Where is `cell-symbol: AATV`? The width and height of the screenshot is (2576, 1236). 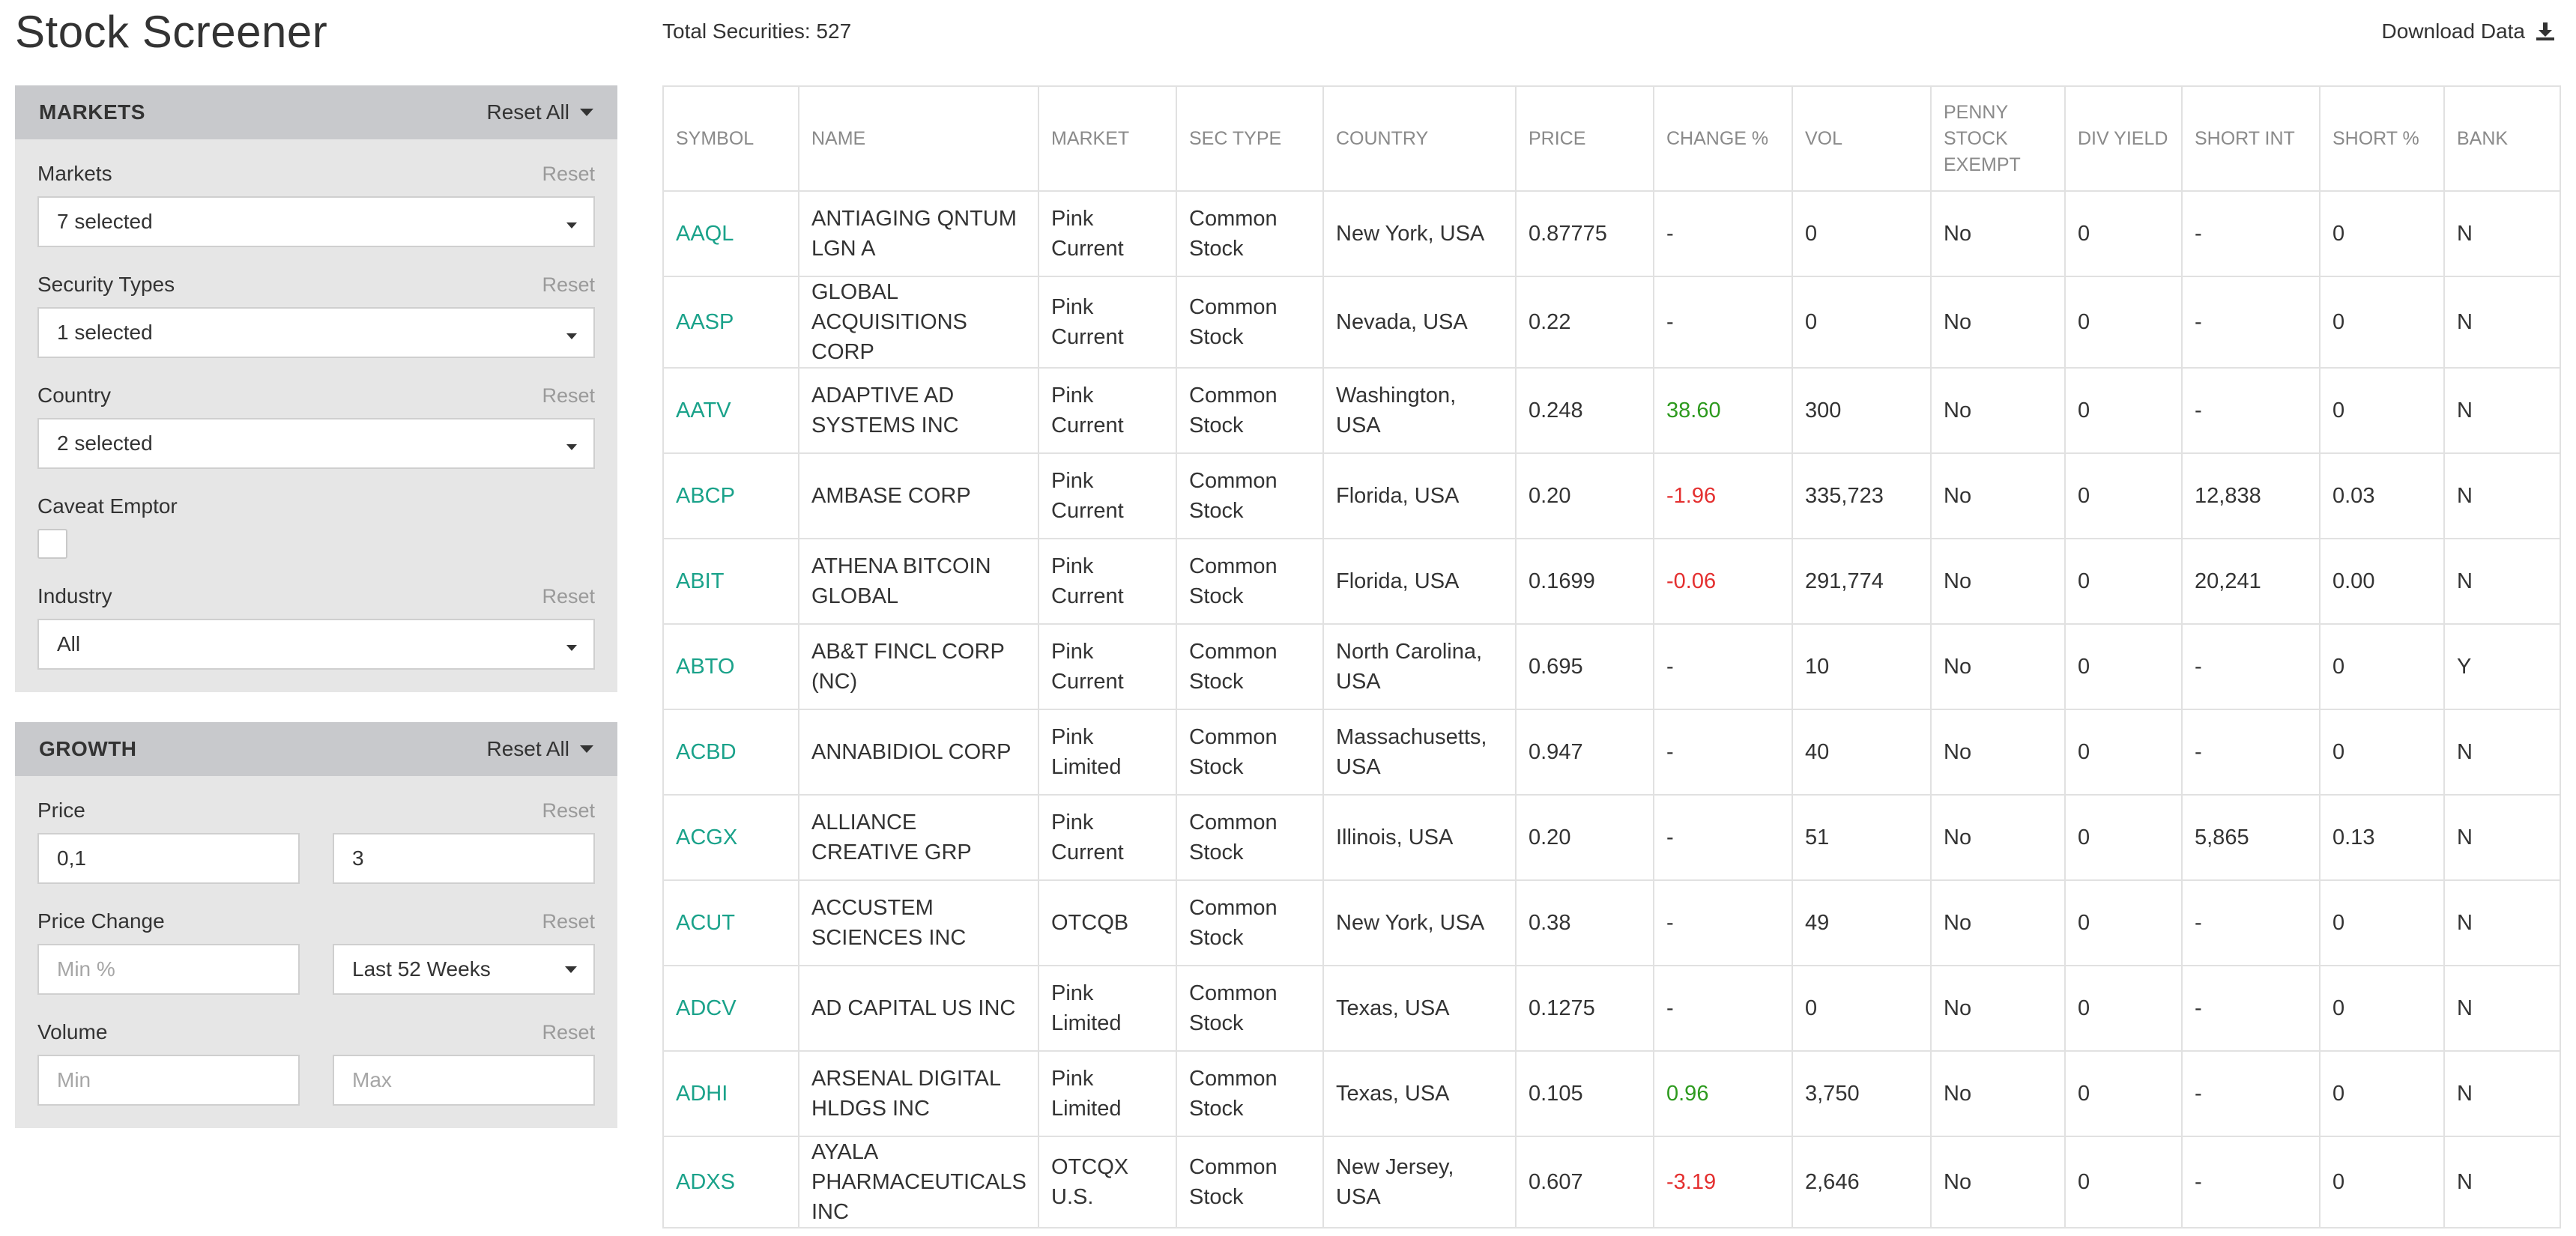 cell-symbol: AATV is located at coordinates (730, 411).